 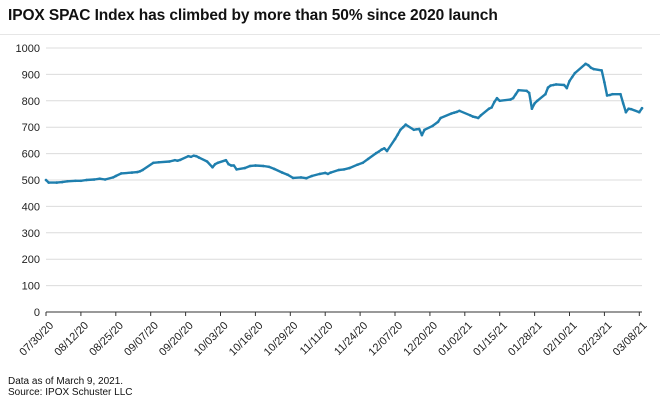 What do you see at coordinates (455, 339) in the screenshot?
I see `x-tick-label: 01/02/21` at bounding box center [455, 339].